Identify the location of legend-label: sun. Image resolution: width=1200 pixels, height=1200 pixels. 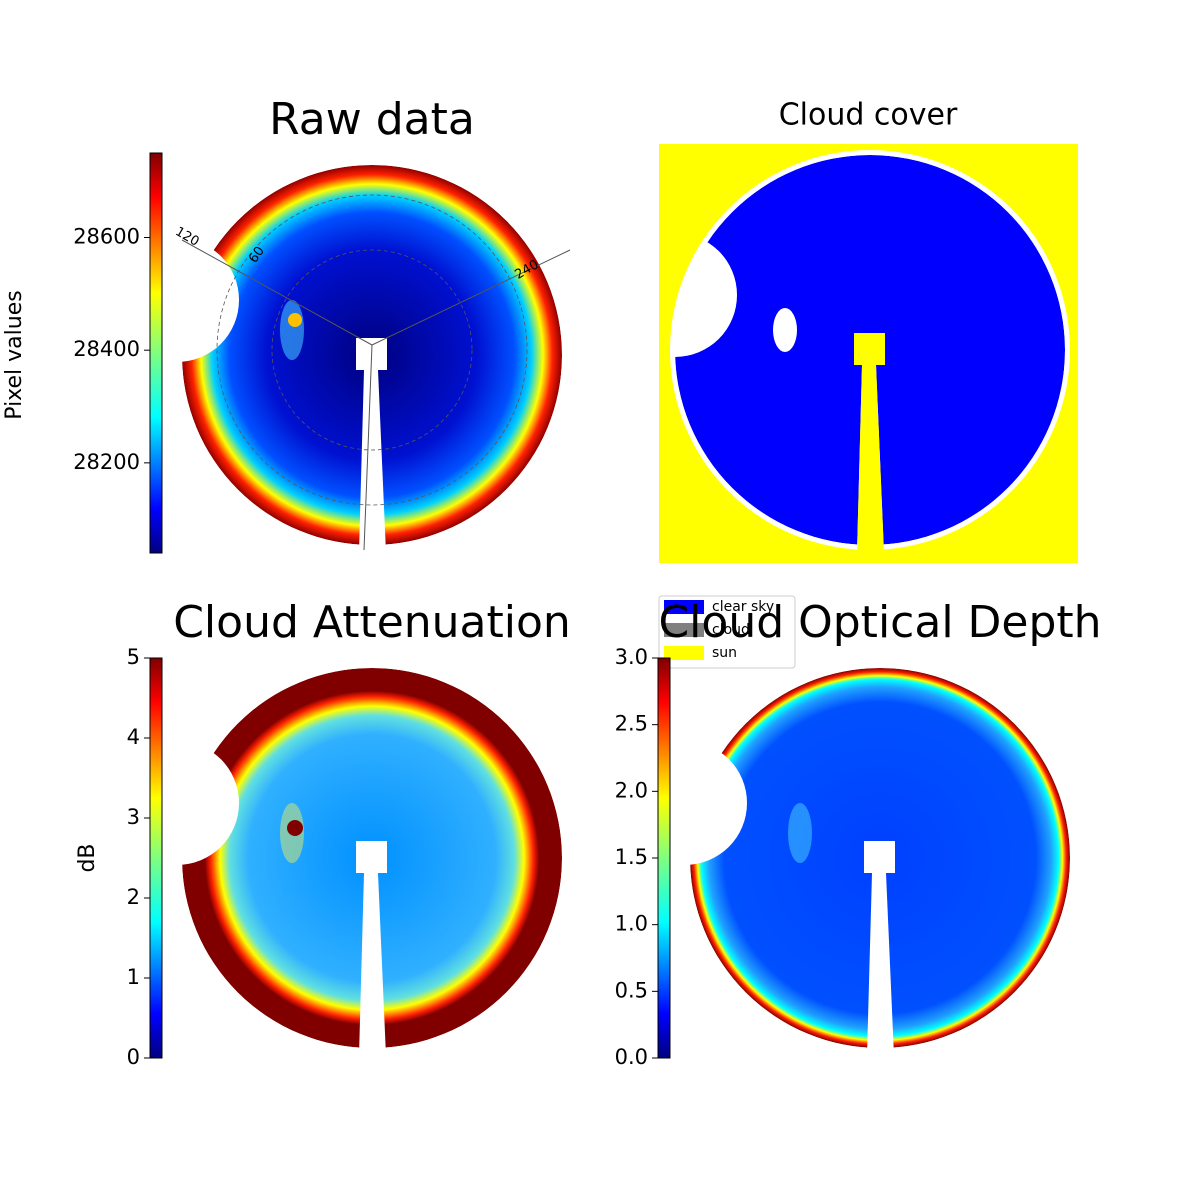
(724, 653).